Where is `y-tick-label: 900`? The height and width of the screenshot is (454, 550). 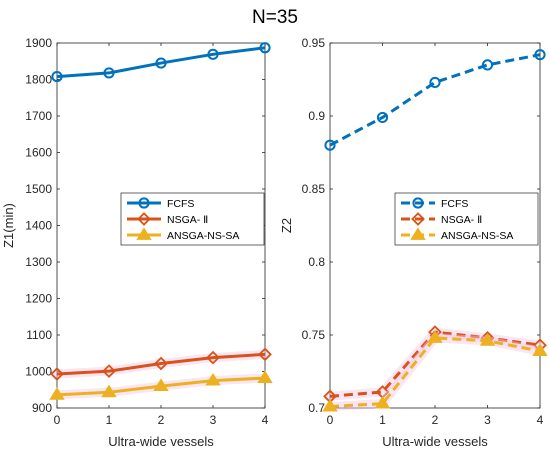
y-tick-label: 900 is located at coordinates (42, 408).